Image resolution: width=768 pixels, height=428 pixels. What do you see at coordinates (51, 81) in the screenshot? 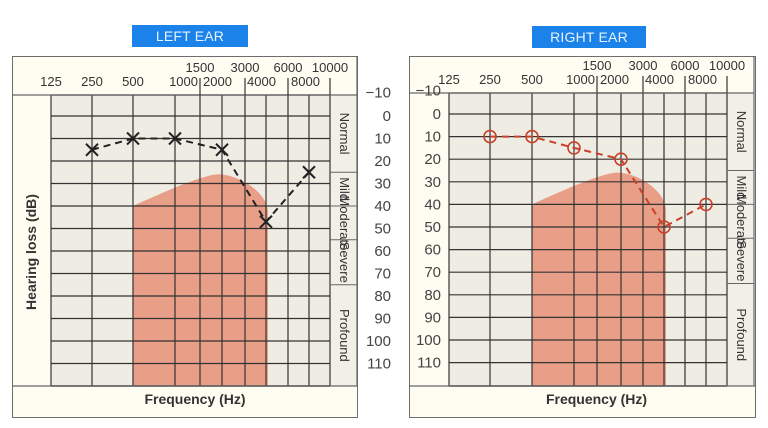
I see `left-freq-label: 125` at bounding box center [51, 81].